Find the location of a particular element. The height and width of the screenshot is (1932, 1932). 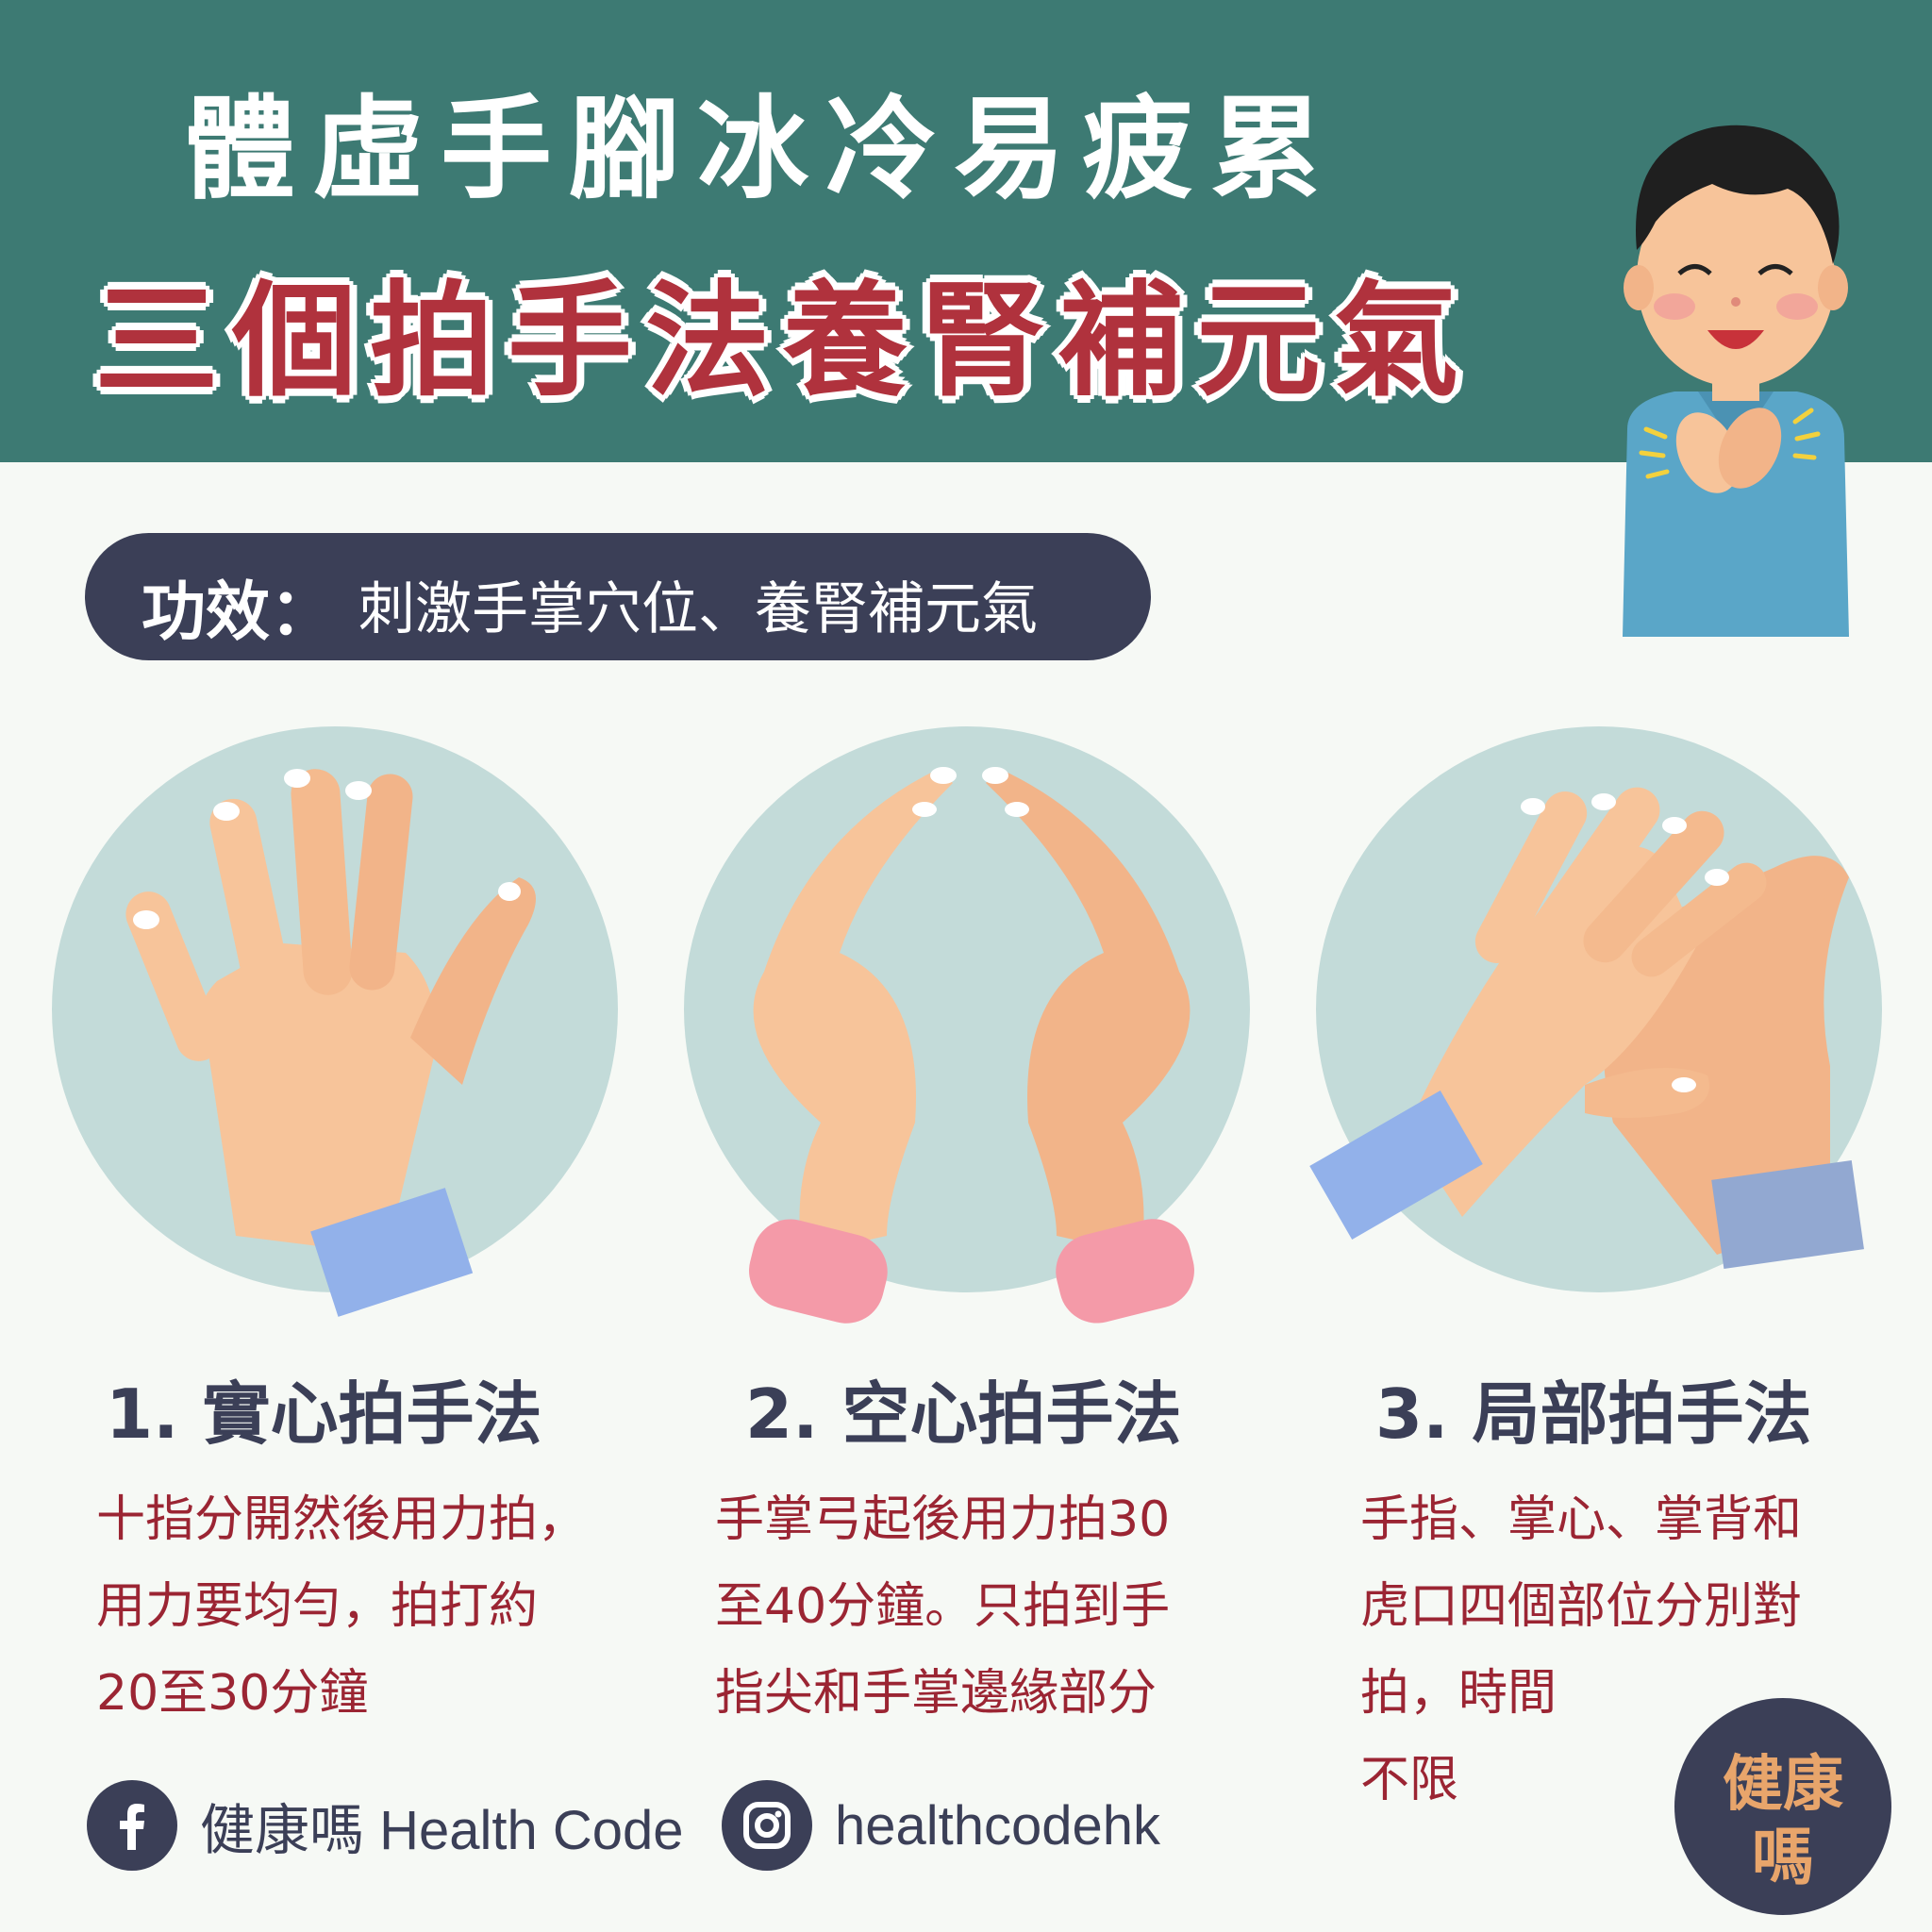

method-2-description: 手掌弓起後用力拍30 至40分鐘。只拍到手 指尖和手掌邊緣部分 is located at coordinates (998, 1606).